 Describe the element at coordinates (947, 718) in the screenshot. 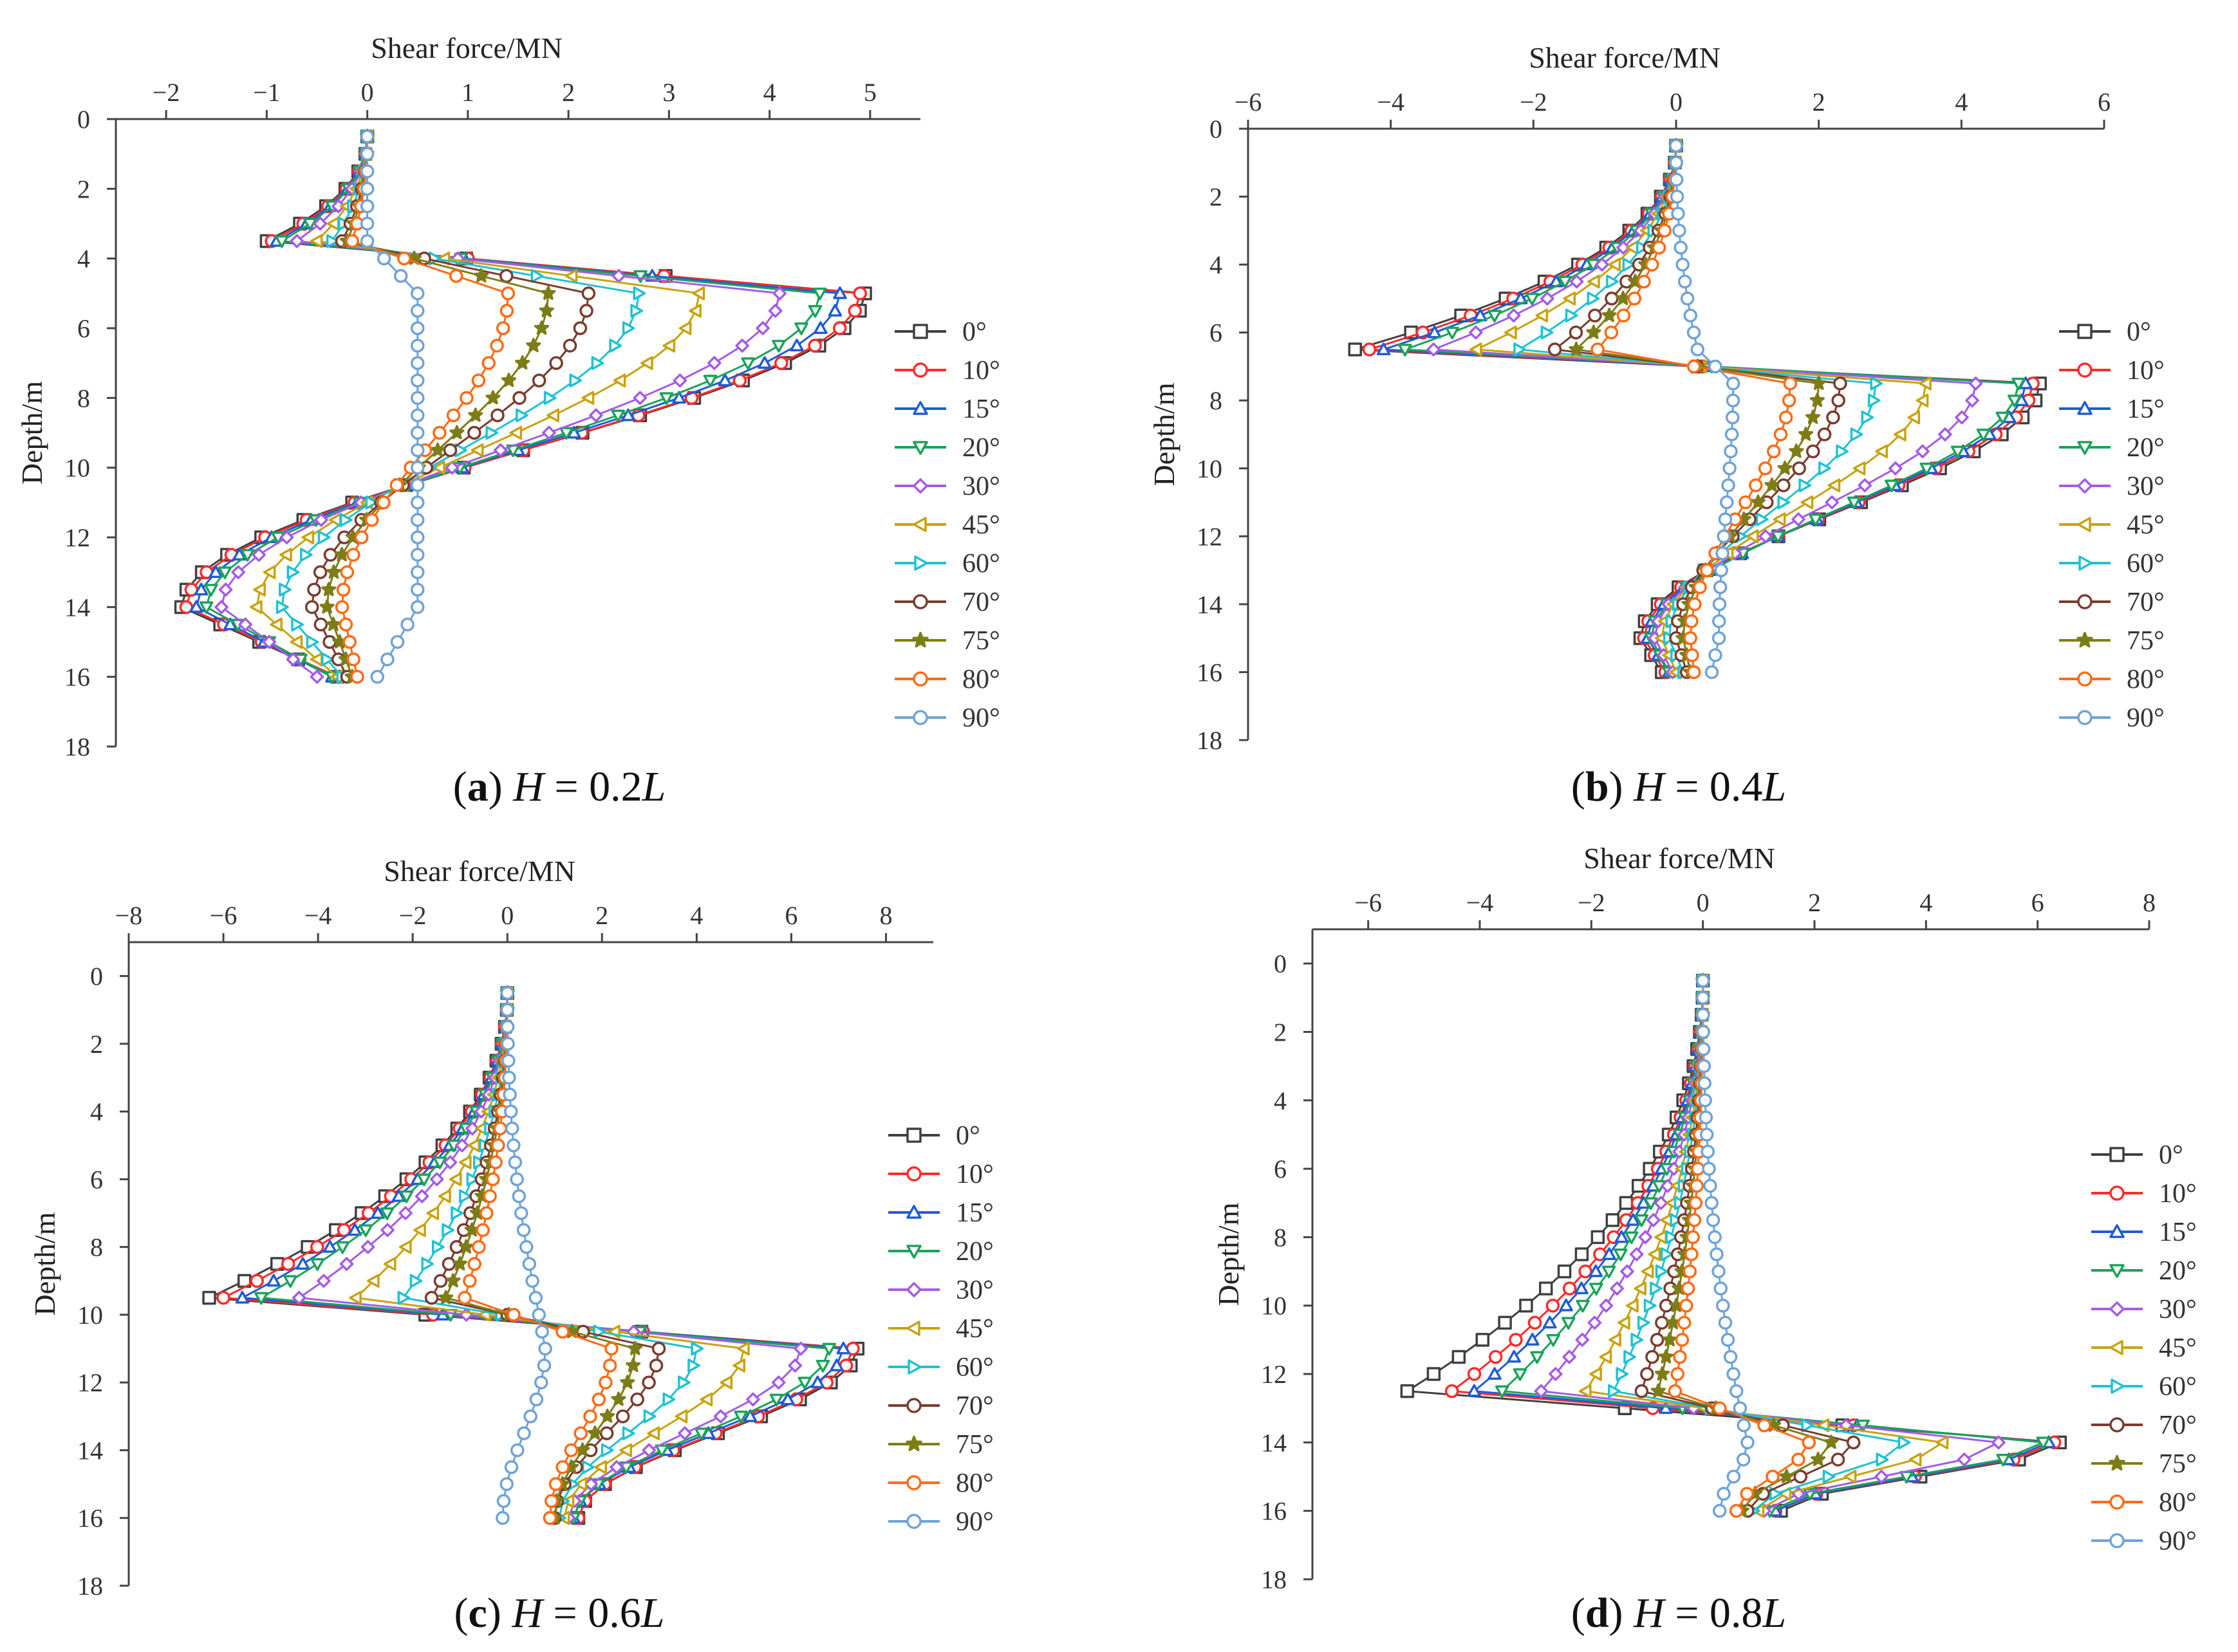

I see `legend-item: 90°` at that location.